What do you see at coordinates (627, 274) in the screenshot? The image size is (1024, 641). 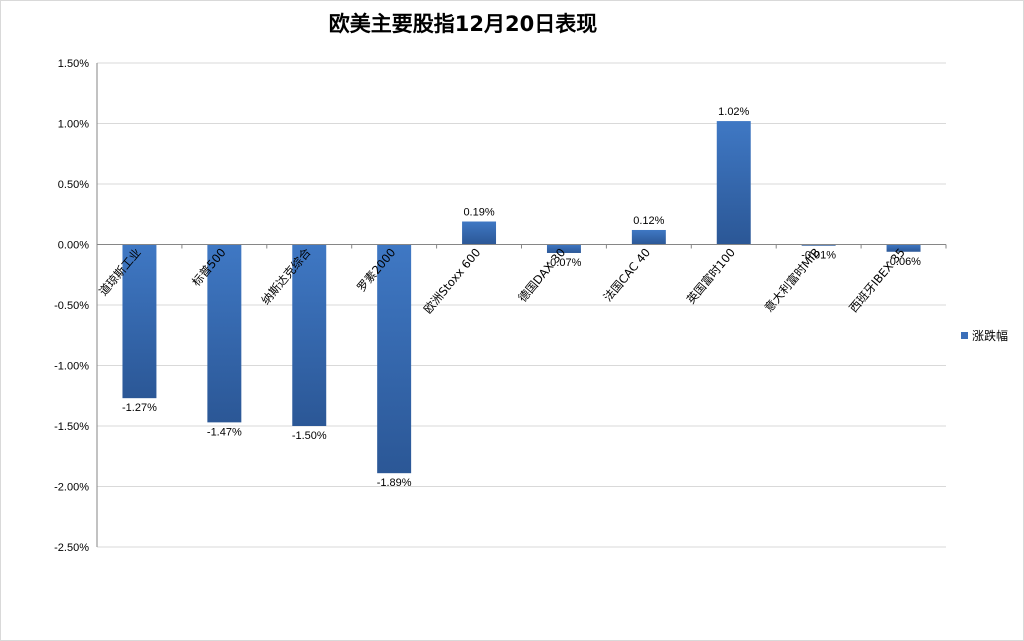 I see `category-label: 法国CAC 40` at bounding box center [627, 274].